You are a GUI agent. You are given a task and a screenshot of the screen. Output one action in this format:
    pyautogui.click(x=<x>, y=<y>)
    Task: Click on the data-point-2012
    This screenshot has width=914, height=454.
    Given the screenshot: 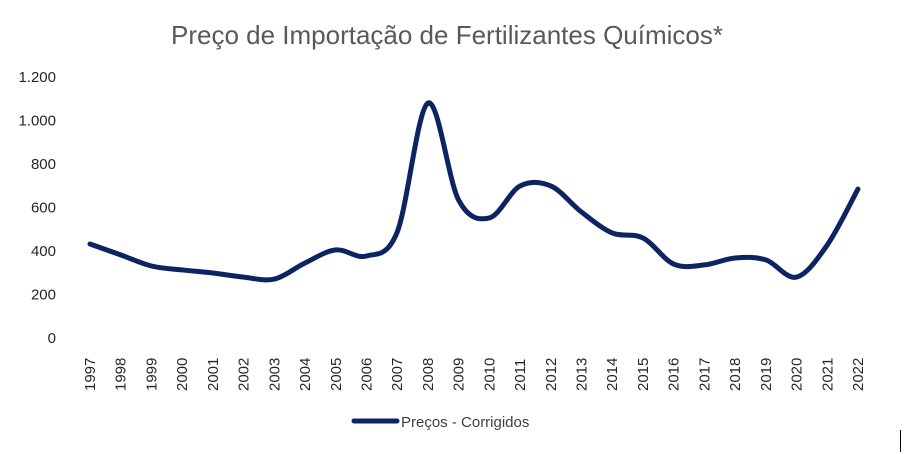 What is the action you would take?
    pyautogui.click(x=550, y=185)
    